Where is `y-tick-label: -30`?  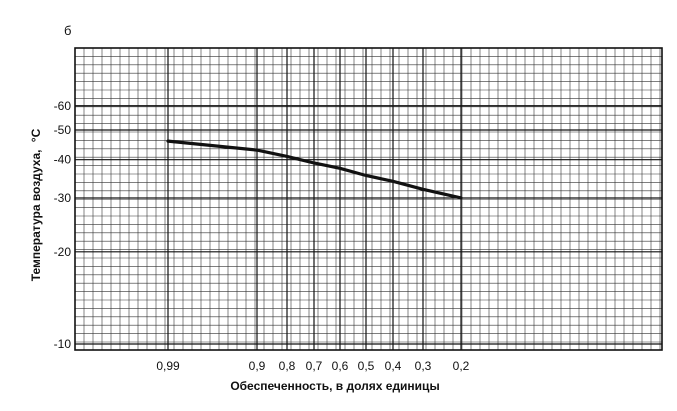
y-tick-label: -30 is located at coordinates (63, 198).